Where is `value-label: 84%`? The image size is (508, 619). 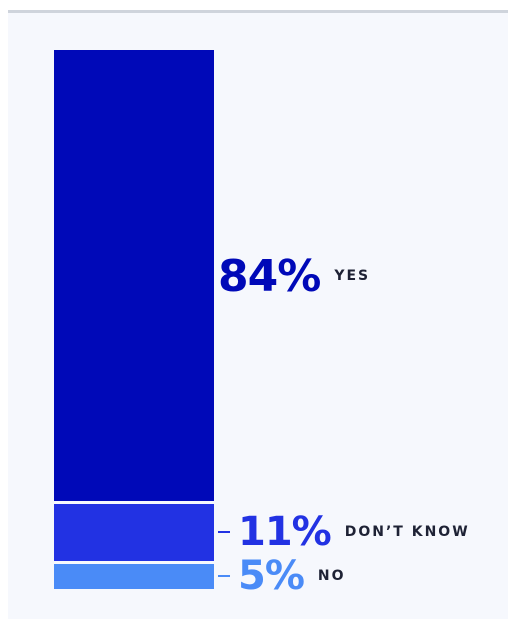 value-label: 84% is located at coordinates (269, 276).